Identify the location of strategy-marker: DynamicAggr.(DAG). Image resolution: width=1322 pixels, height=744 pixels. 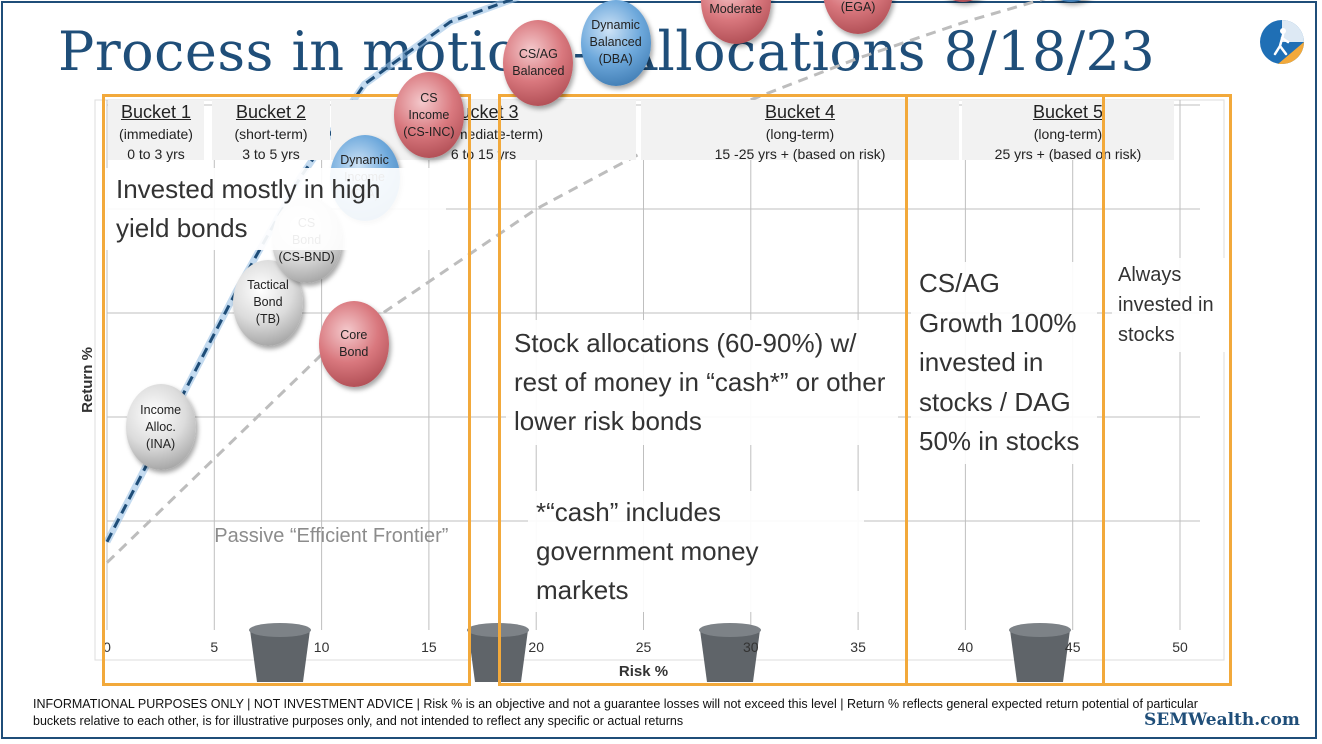
(1070, 1).